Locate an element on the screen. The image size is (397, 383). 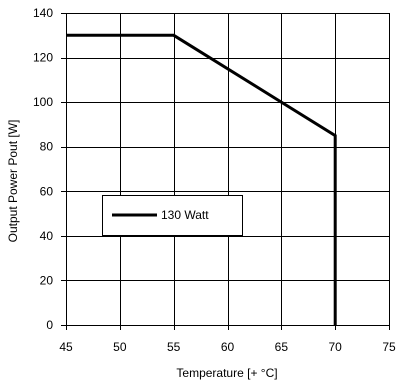
y-tick-label-100: 100 is located at coordinates (43, 102).